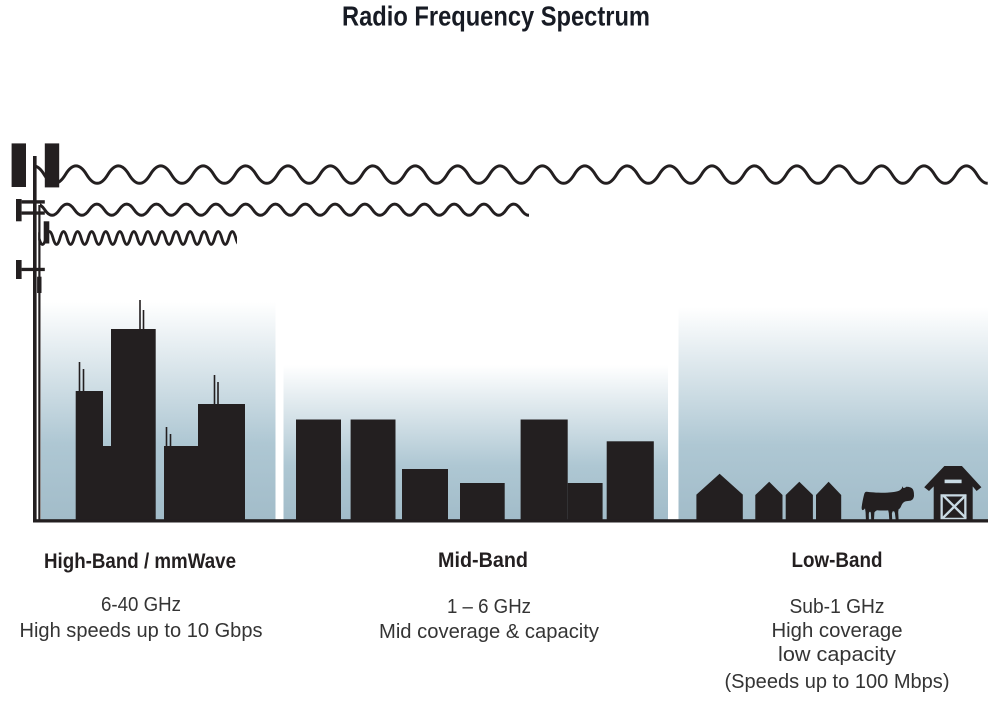  I want to click on svg-text: 6-40 GHz, so click(141, 604).